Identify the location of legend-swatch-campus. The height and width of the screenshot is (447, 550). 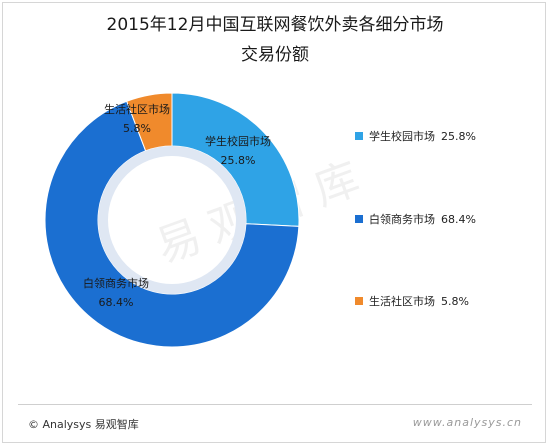
(359, 136).